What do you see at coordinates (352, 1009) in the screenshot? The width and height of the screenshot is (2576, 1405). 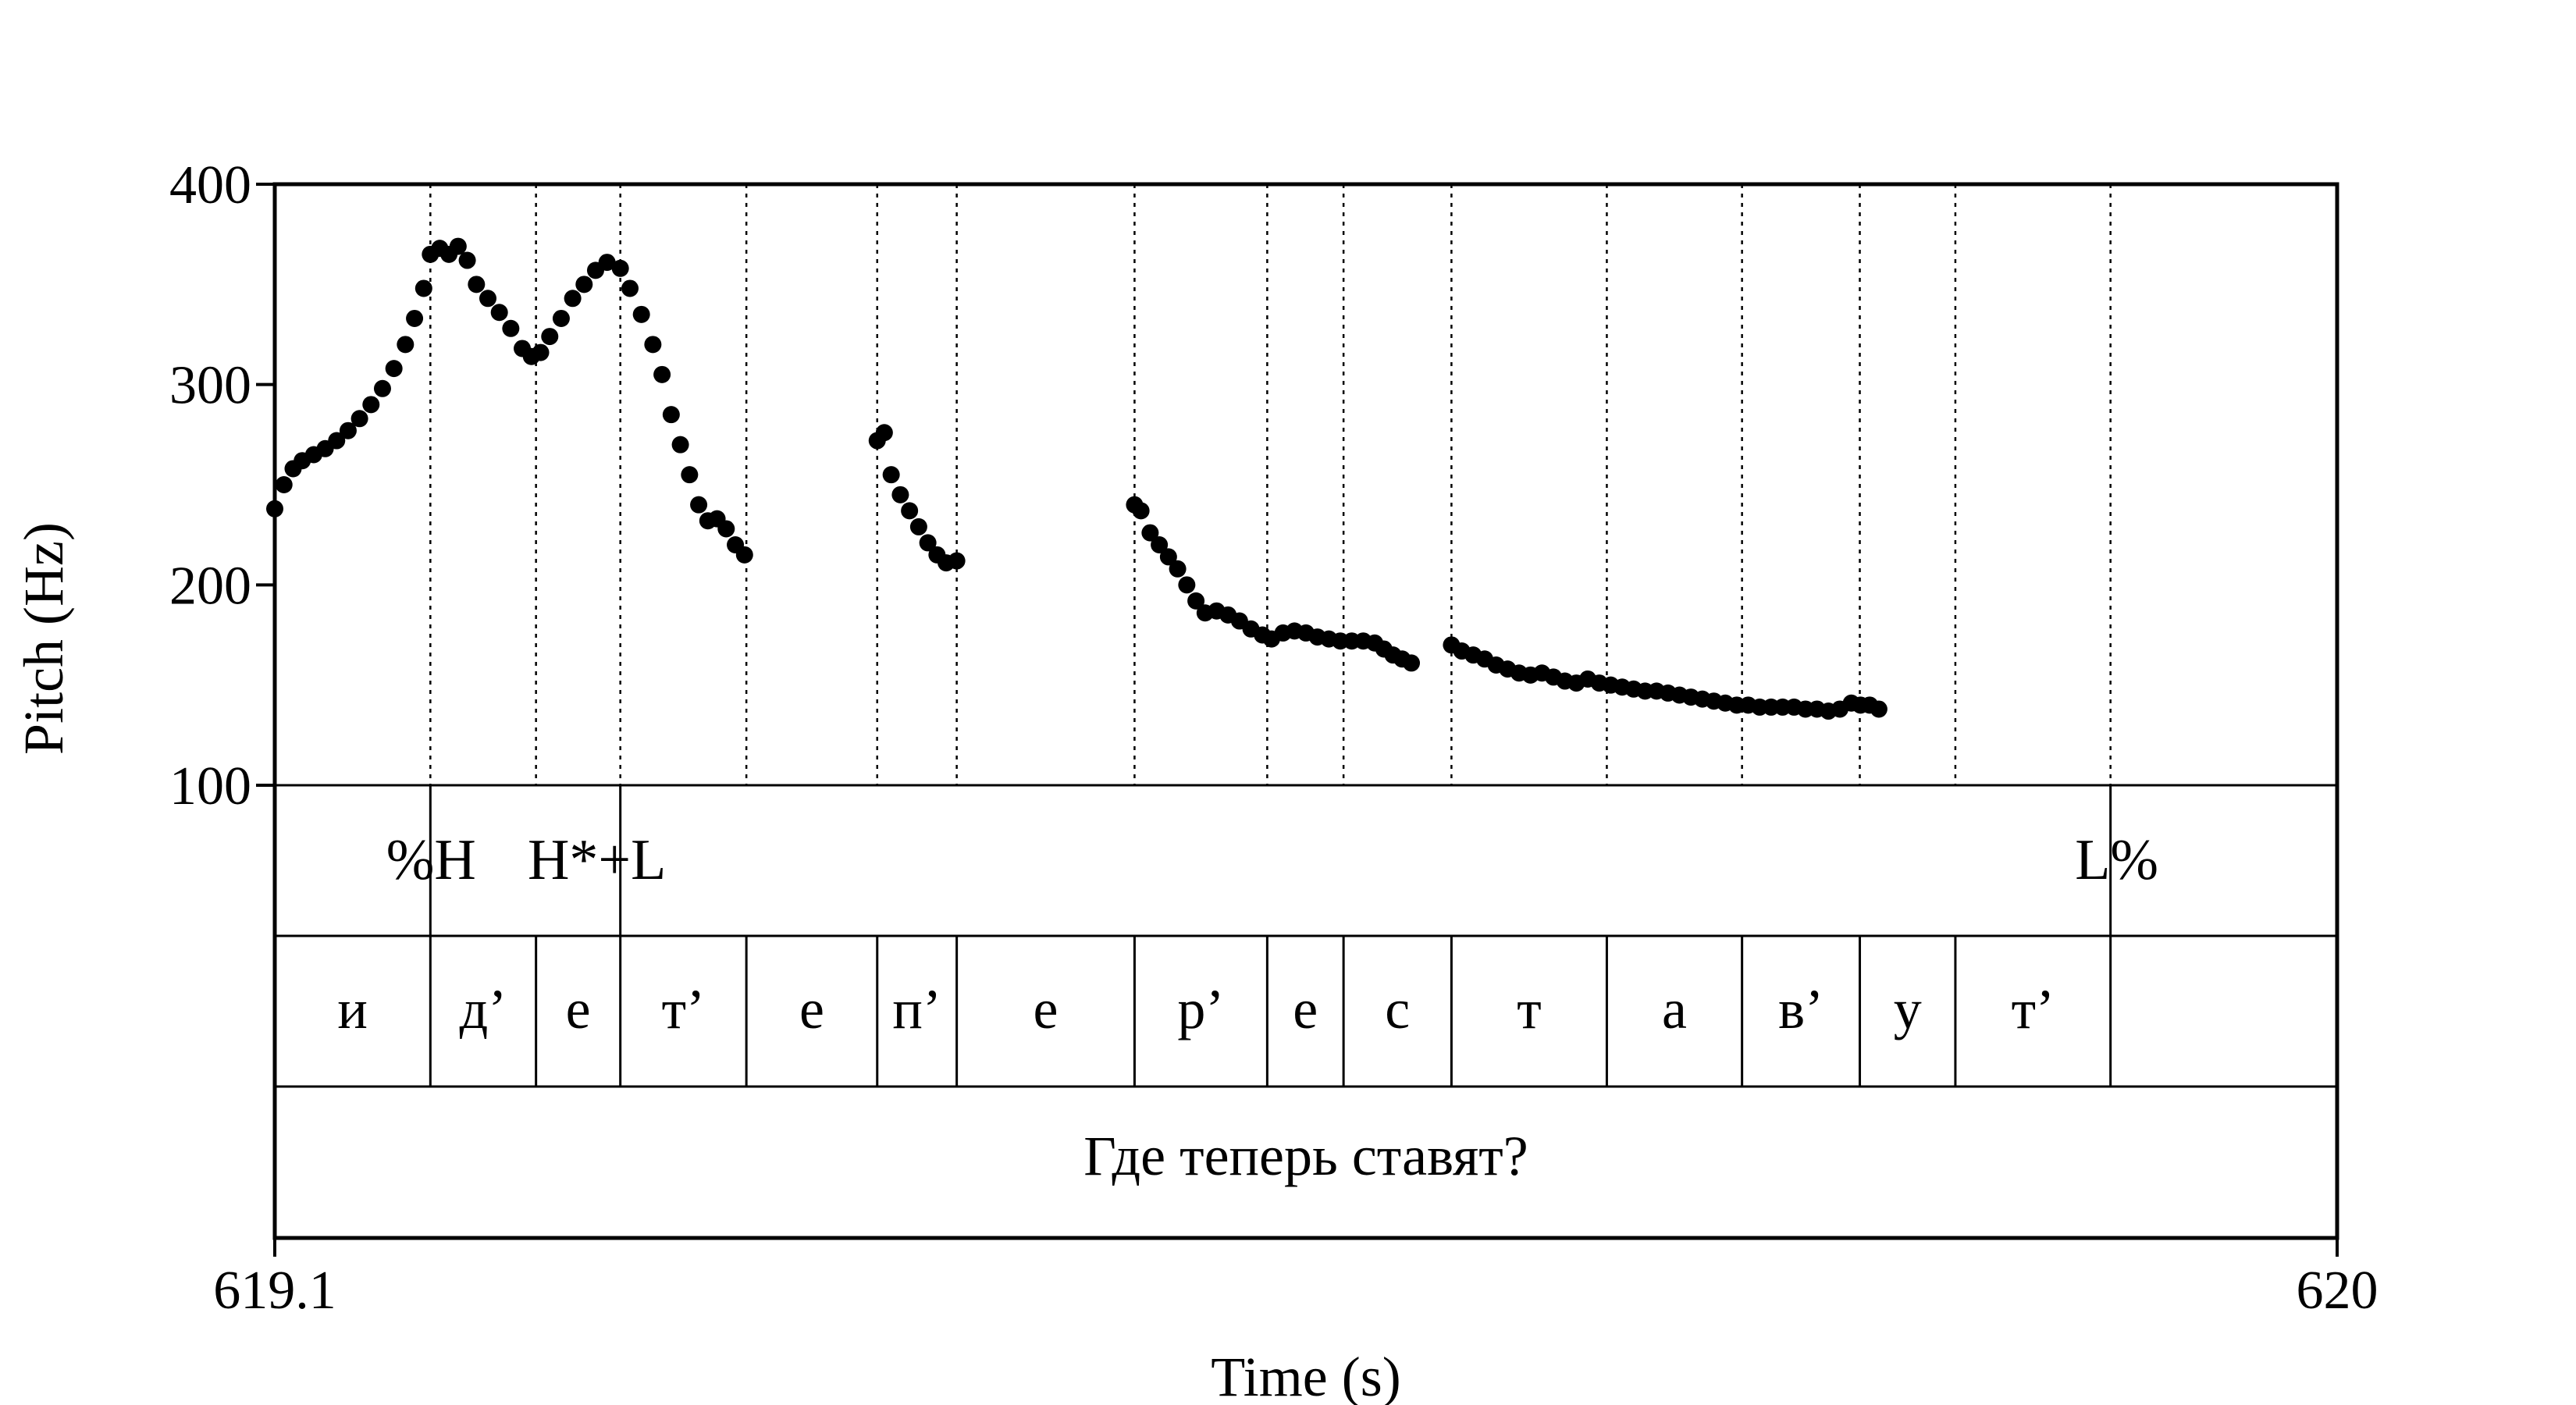 I see `segment-label: и` at bounding box center [352, 1009].